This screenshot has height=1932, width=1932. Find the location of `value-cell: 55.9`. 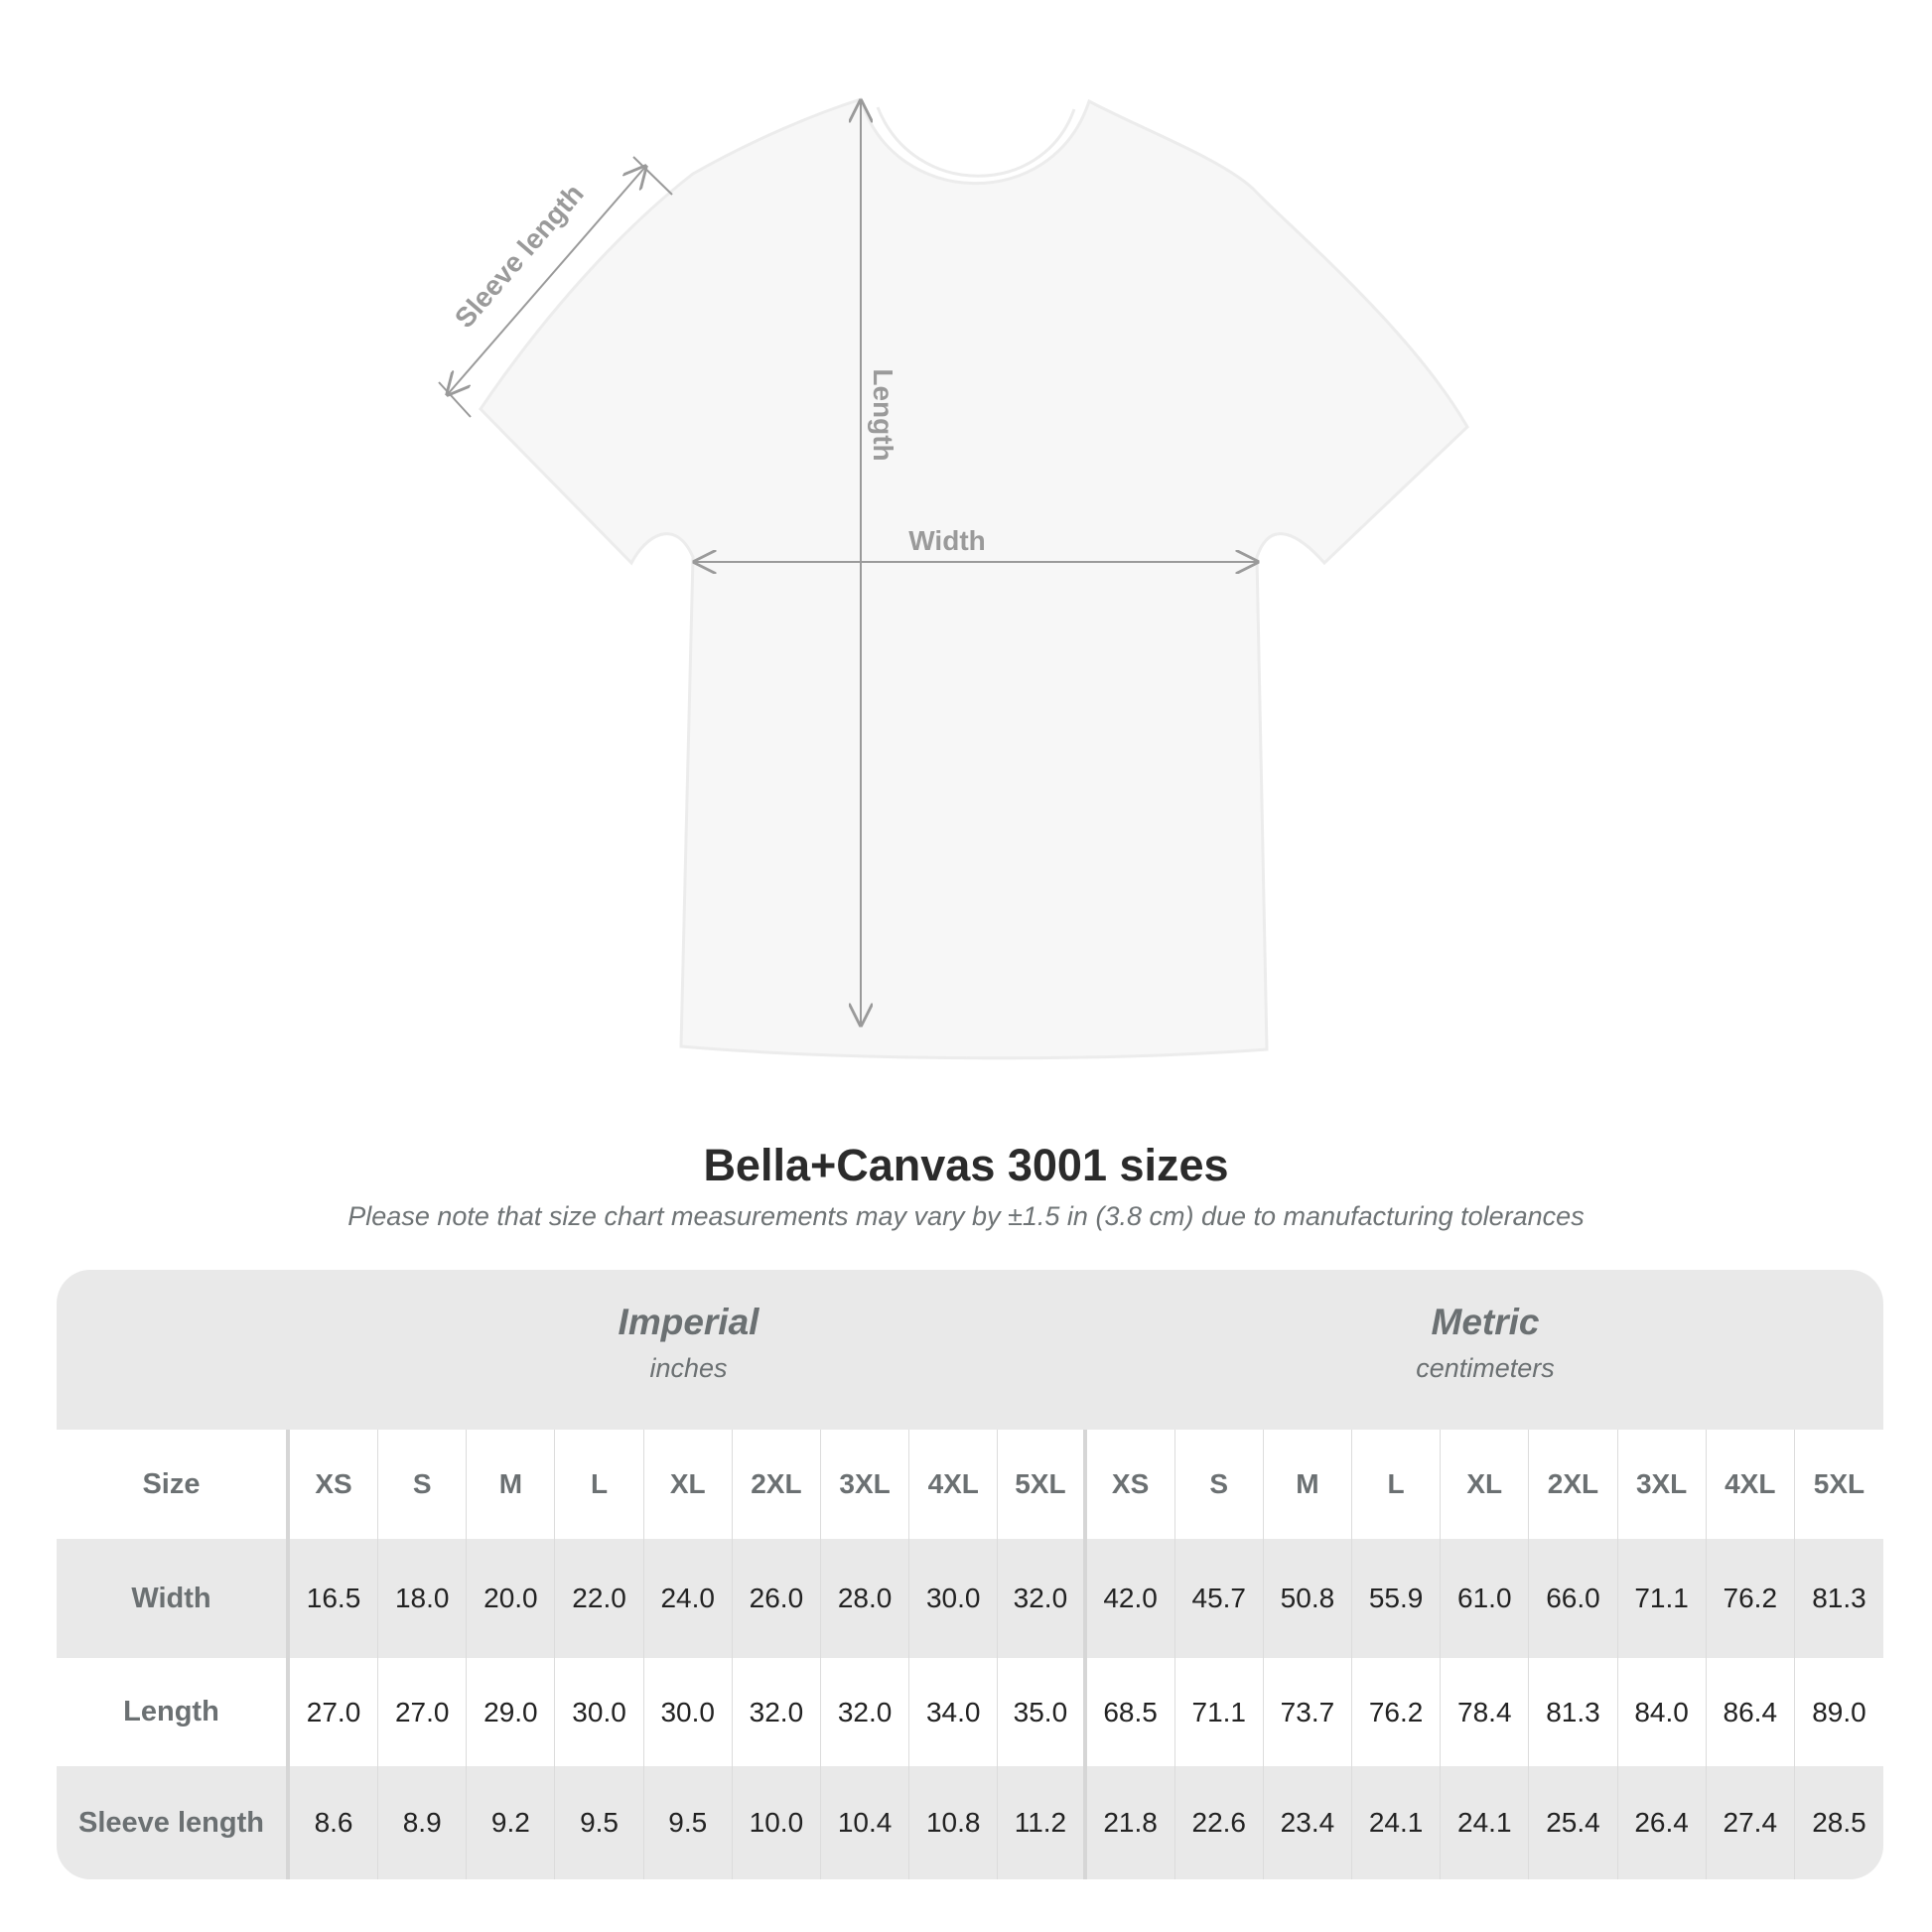

value-cell: 55.9 is located at coordinates (1397, 1599).